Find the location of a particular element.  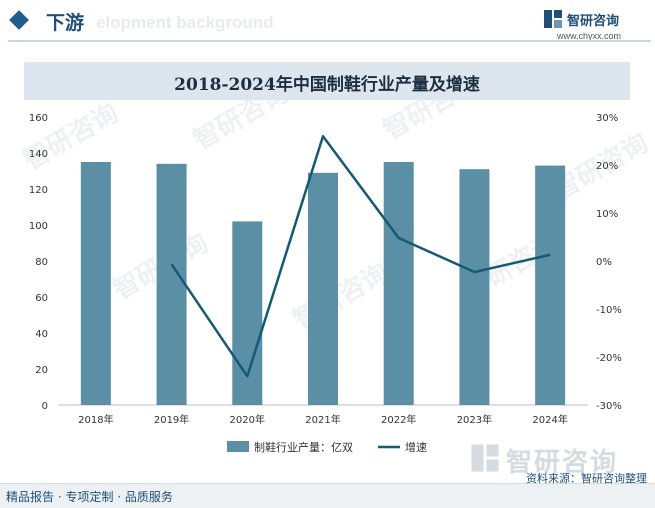

legend-line-label: 增速 is located at coordinates (416, 447).